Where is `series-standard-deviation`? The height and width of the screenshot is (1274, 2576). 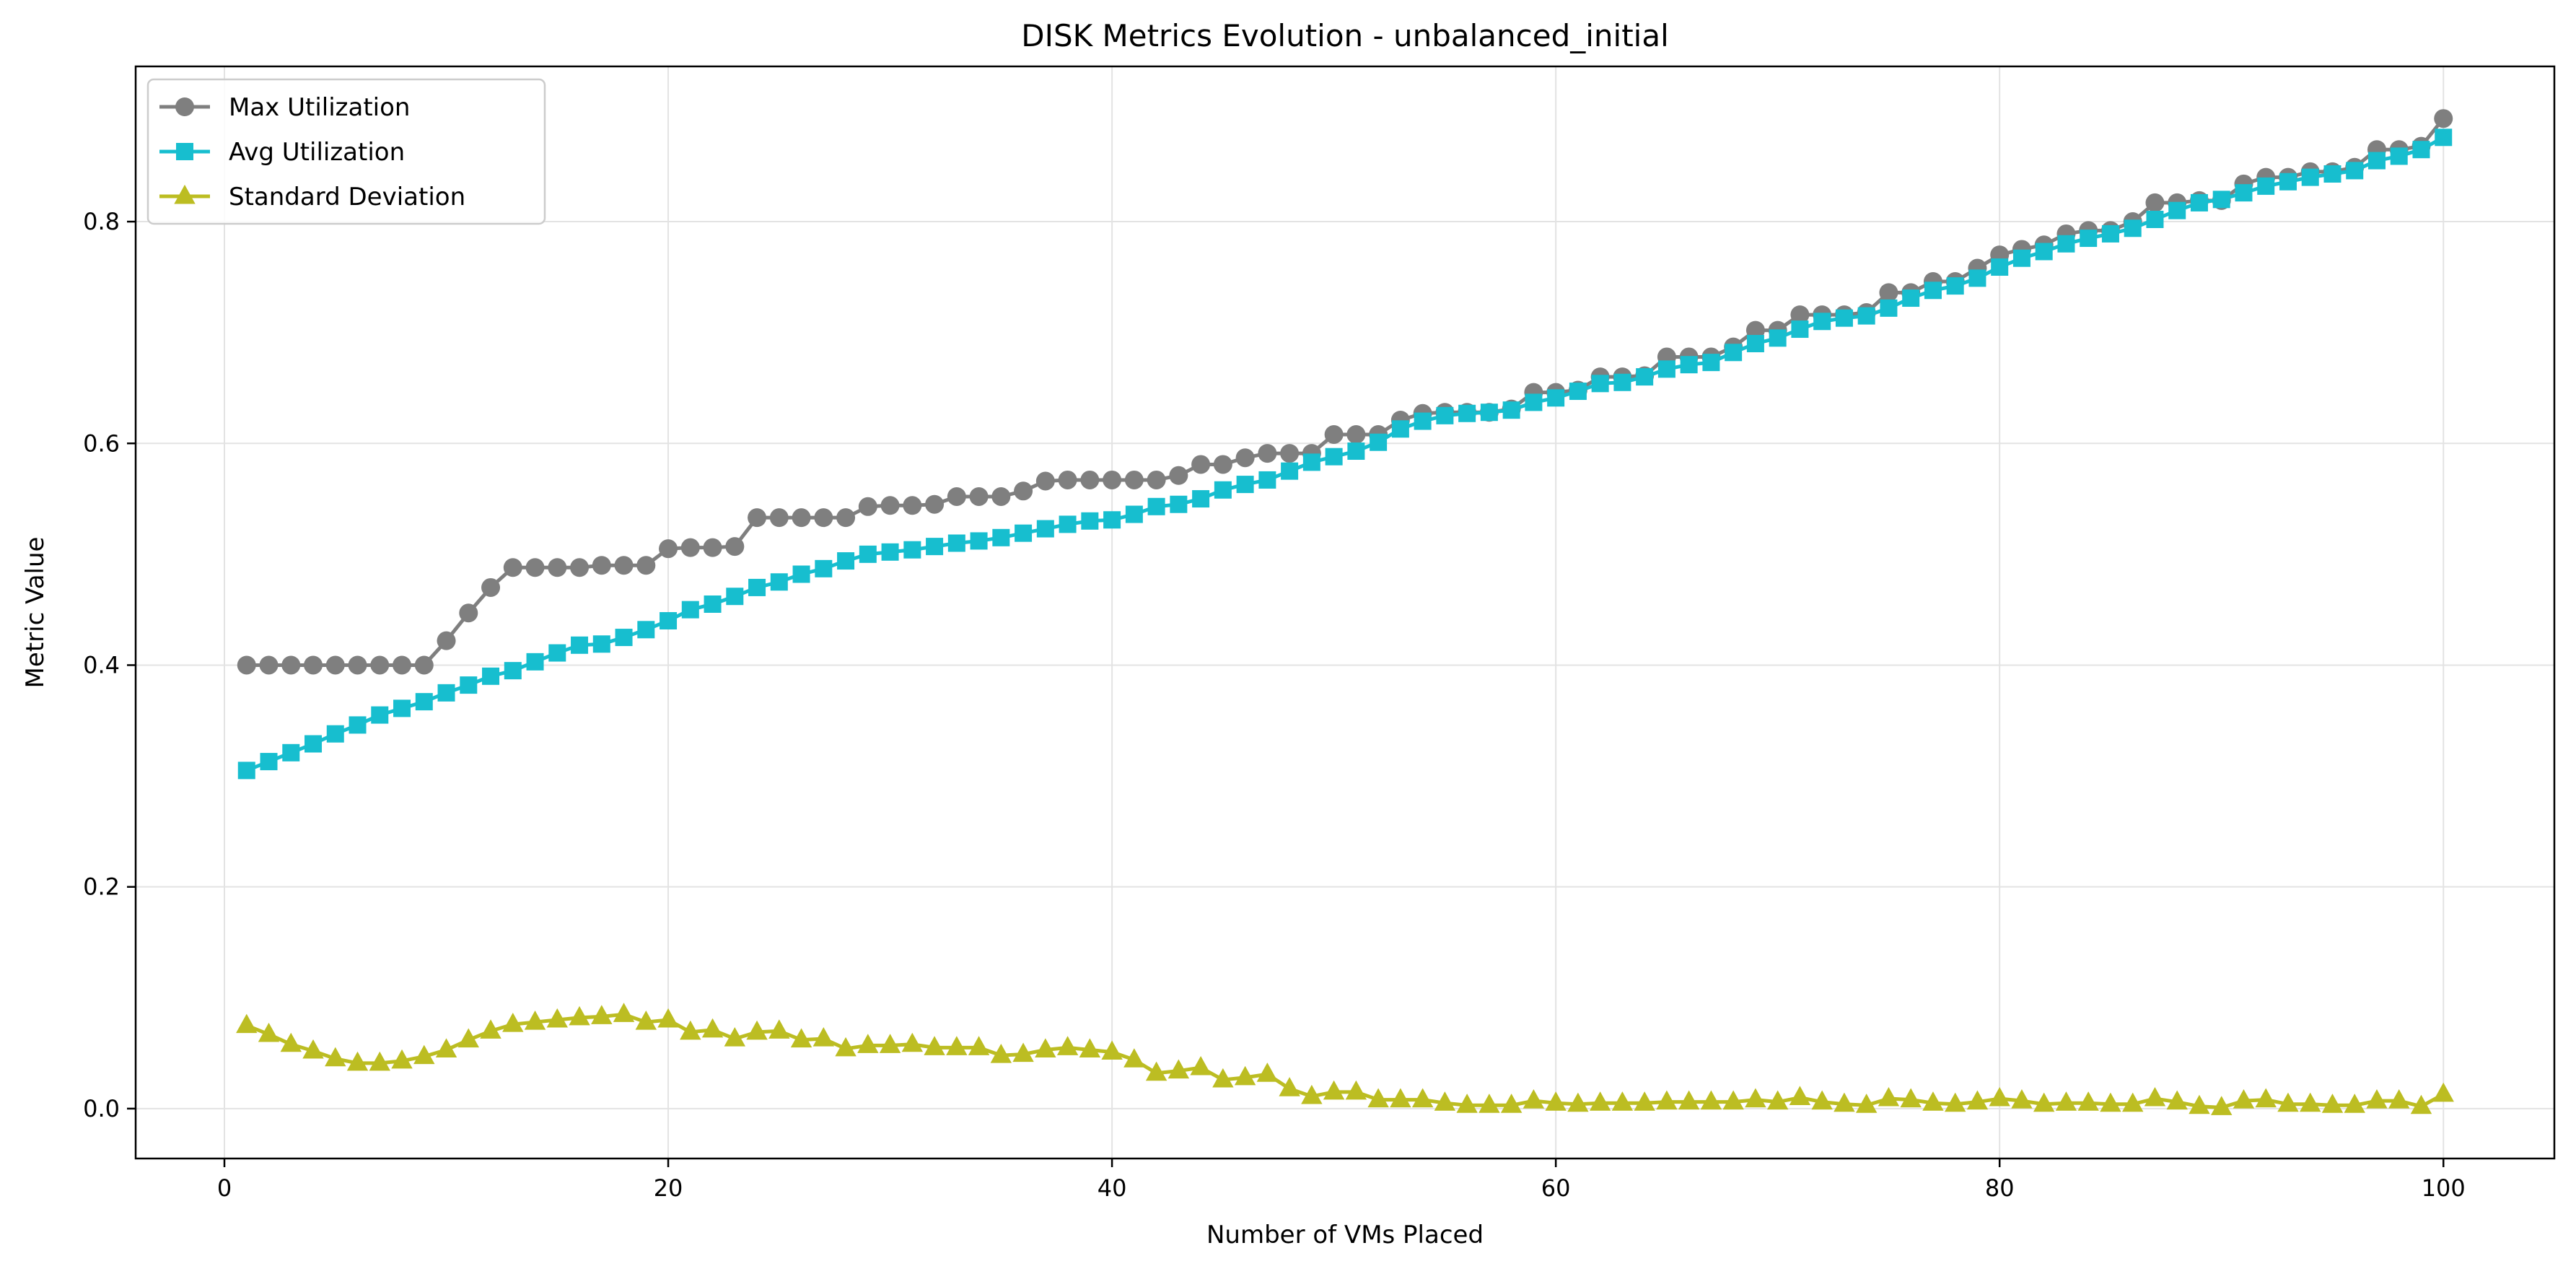
series-standard-deviation is located at coordinates (1345, 1059).